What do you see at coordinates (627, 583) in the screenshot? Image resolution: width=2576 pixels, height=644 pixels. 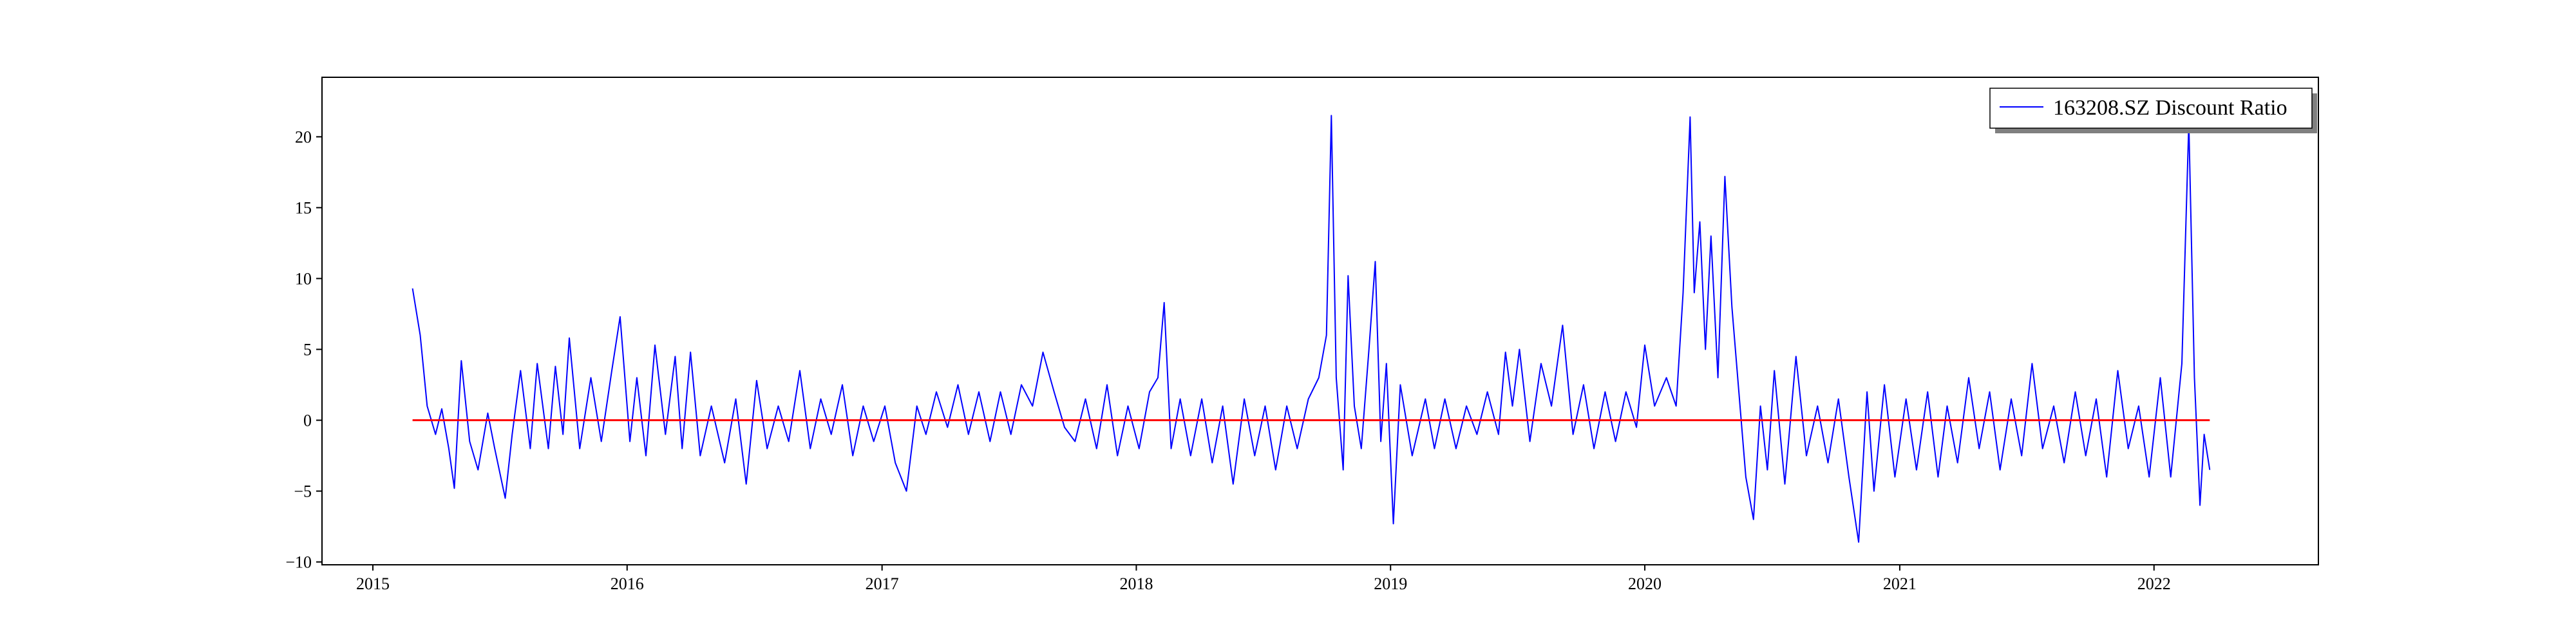 I see `x-tick-label: 2016` at bounding box center [627, 583].